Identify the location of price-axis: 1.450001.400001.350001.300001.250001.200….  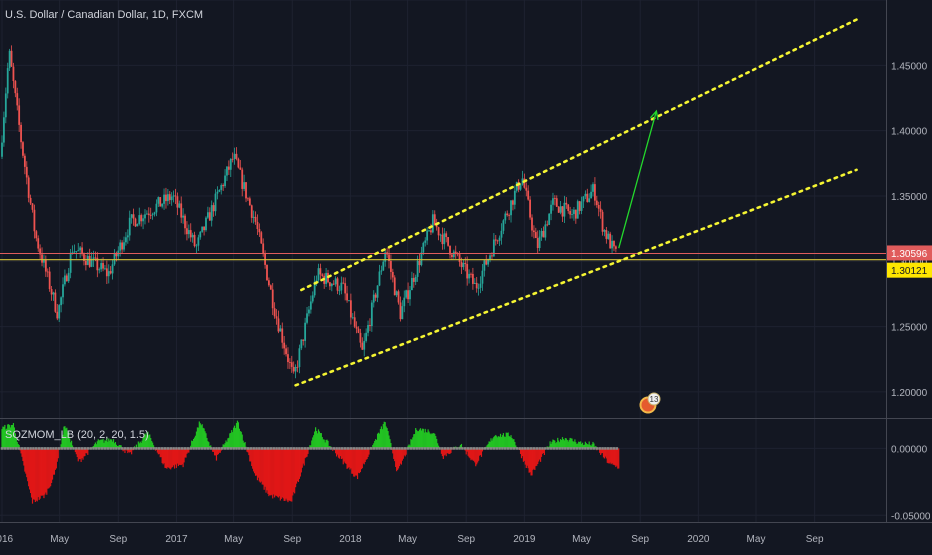
(911, 291).